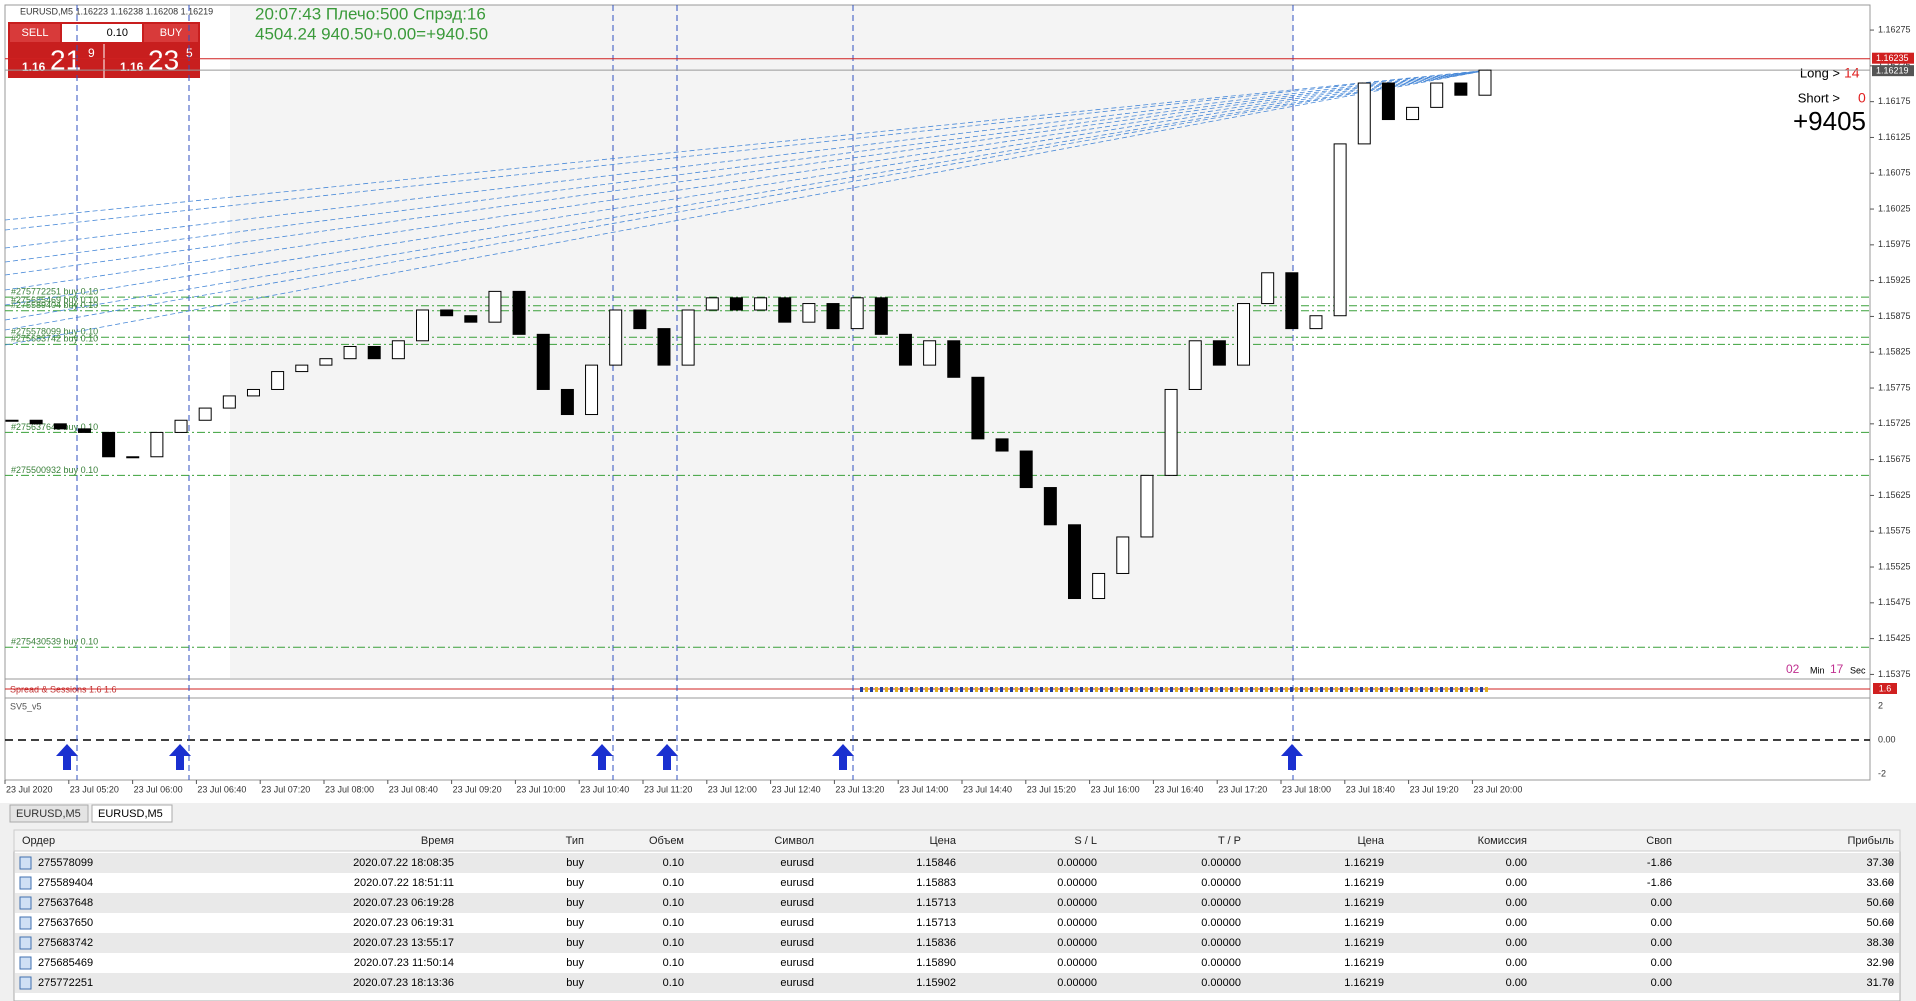 The width and height of the screenshot is (1916, 1001). I want to click on cell: -1.86, so click(1659, 883).